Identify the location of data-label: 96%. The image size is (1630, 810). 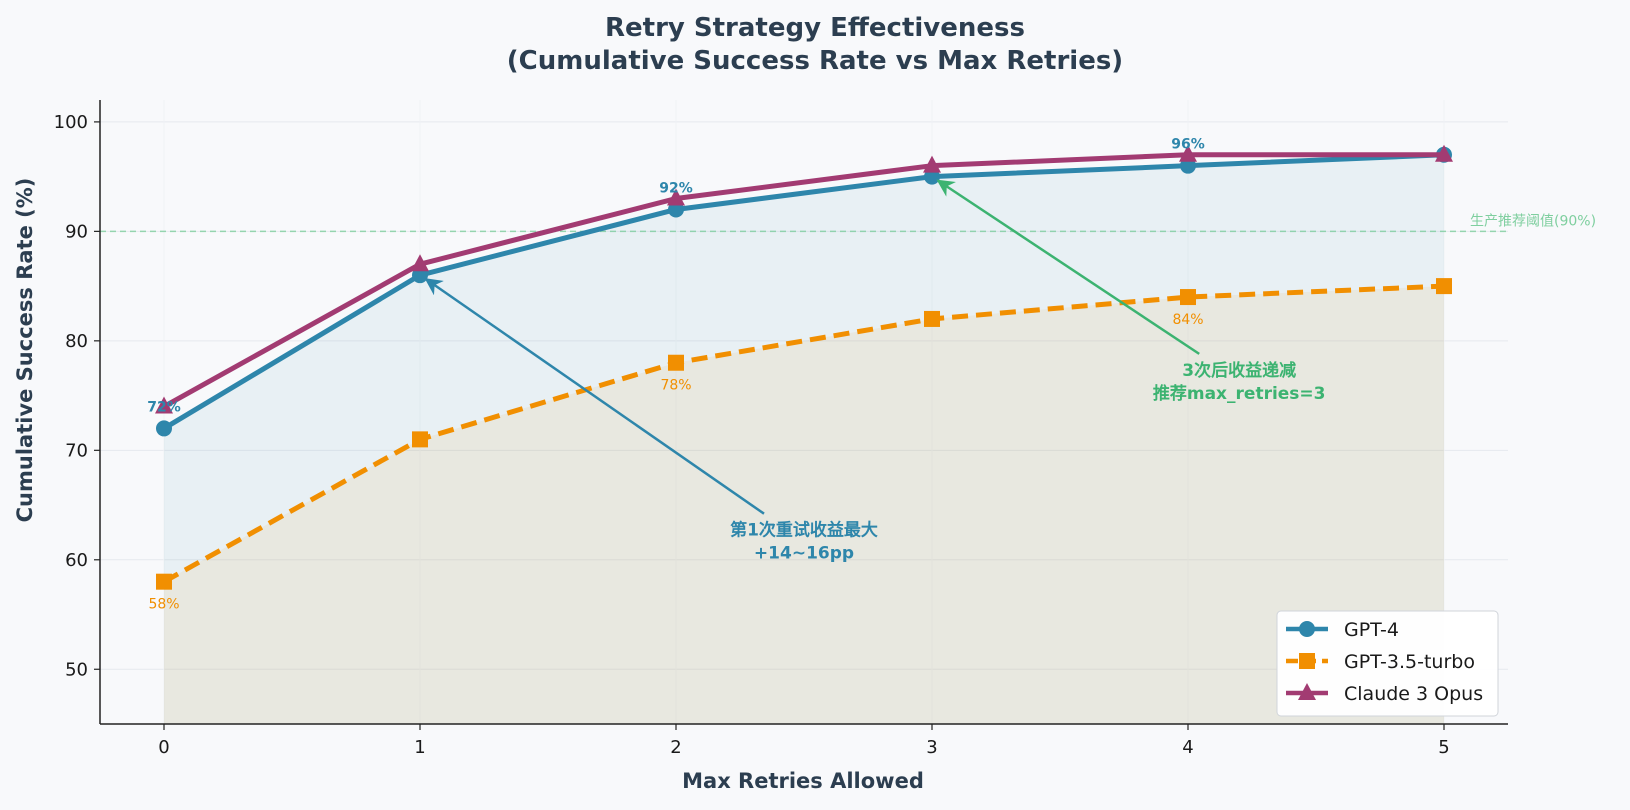
(1188, 145).